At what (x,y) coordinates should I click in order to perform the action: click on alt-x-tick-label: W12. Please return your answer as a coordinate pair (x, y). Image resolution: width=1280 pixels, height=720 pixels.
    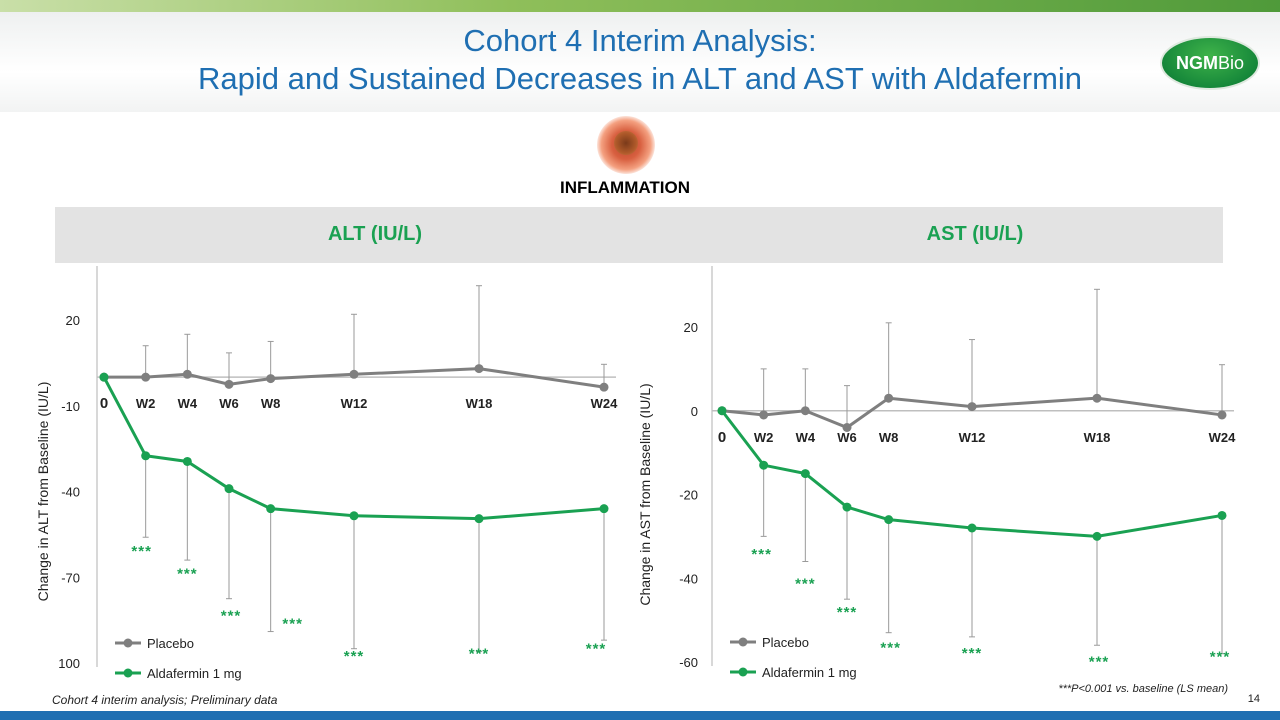
    Looking at the image, I should click on (354, 403).